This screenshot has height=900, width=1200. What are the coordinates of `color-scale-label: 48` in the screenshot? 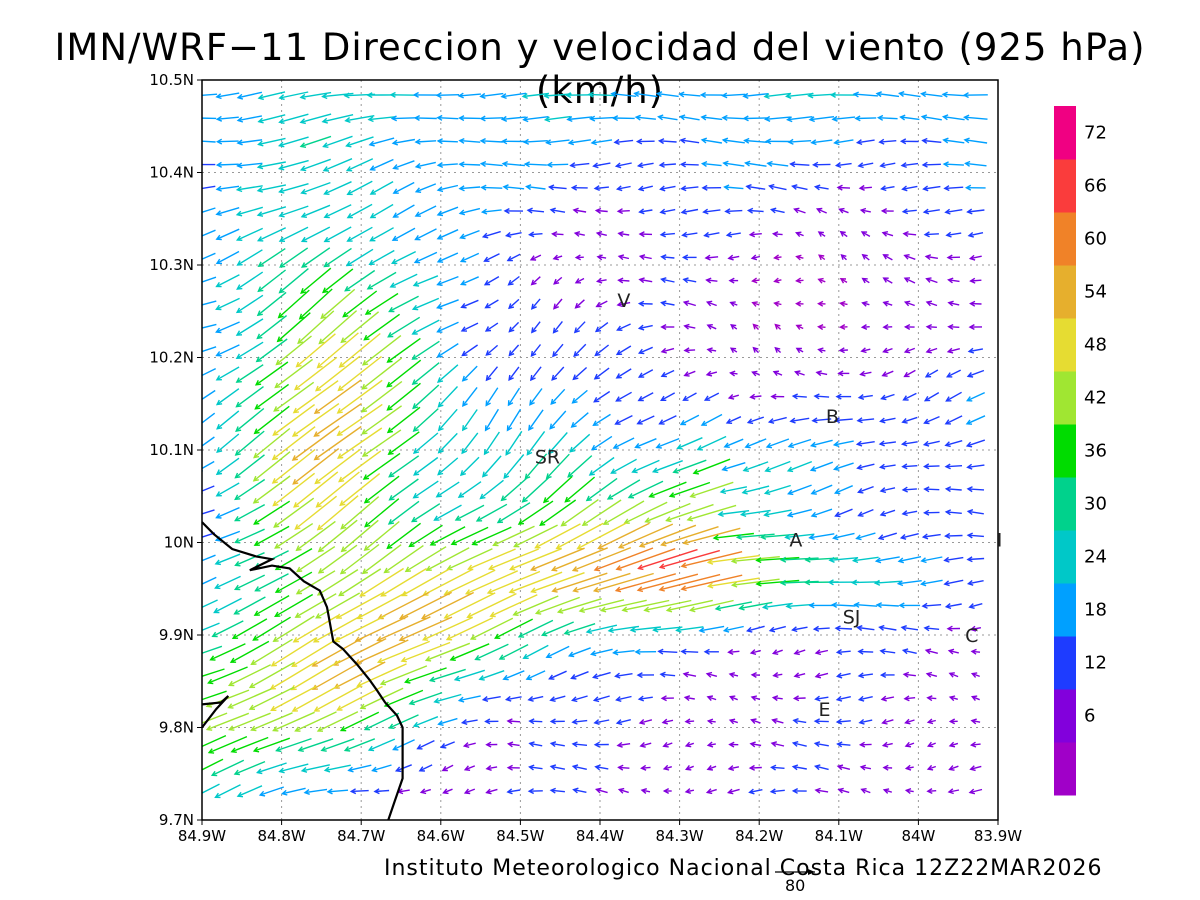 It's located at (1095, 345).